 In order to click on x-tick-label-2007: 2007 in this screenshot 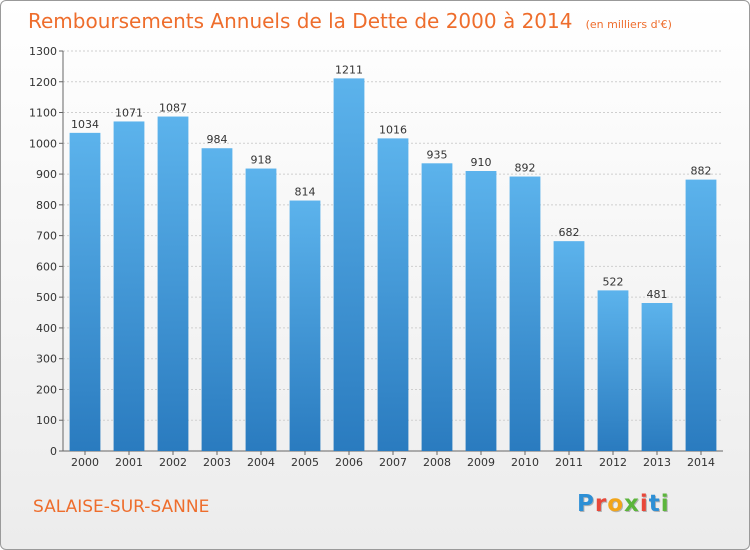, I will do `click(393, 462)`.